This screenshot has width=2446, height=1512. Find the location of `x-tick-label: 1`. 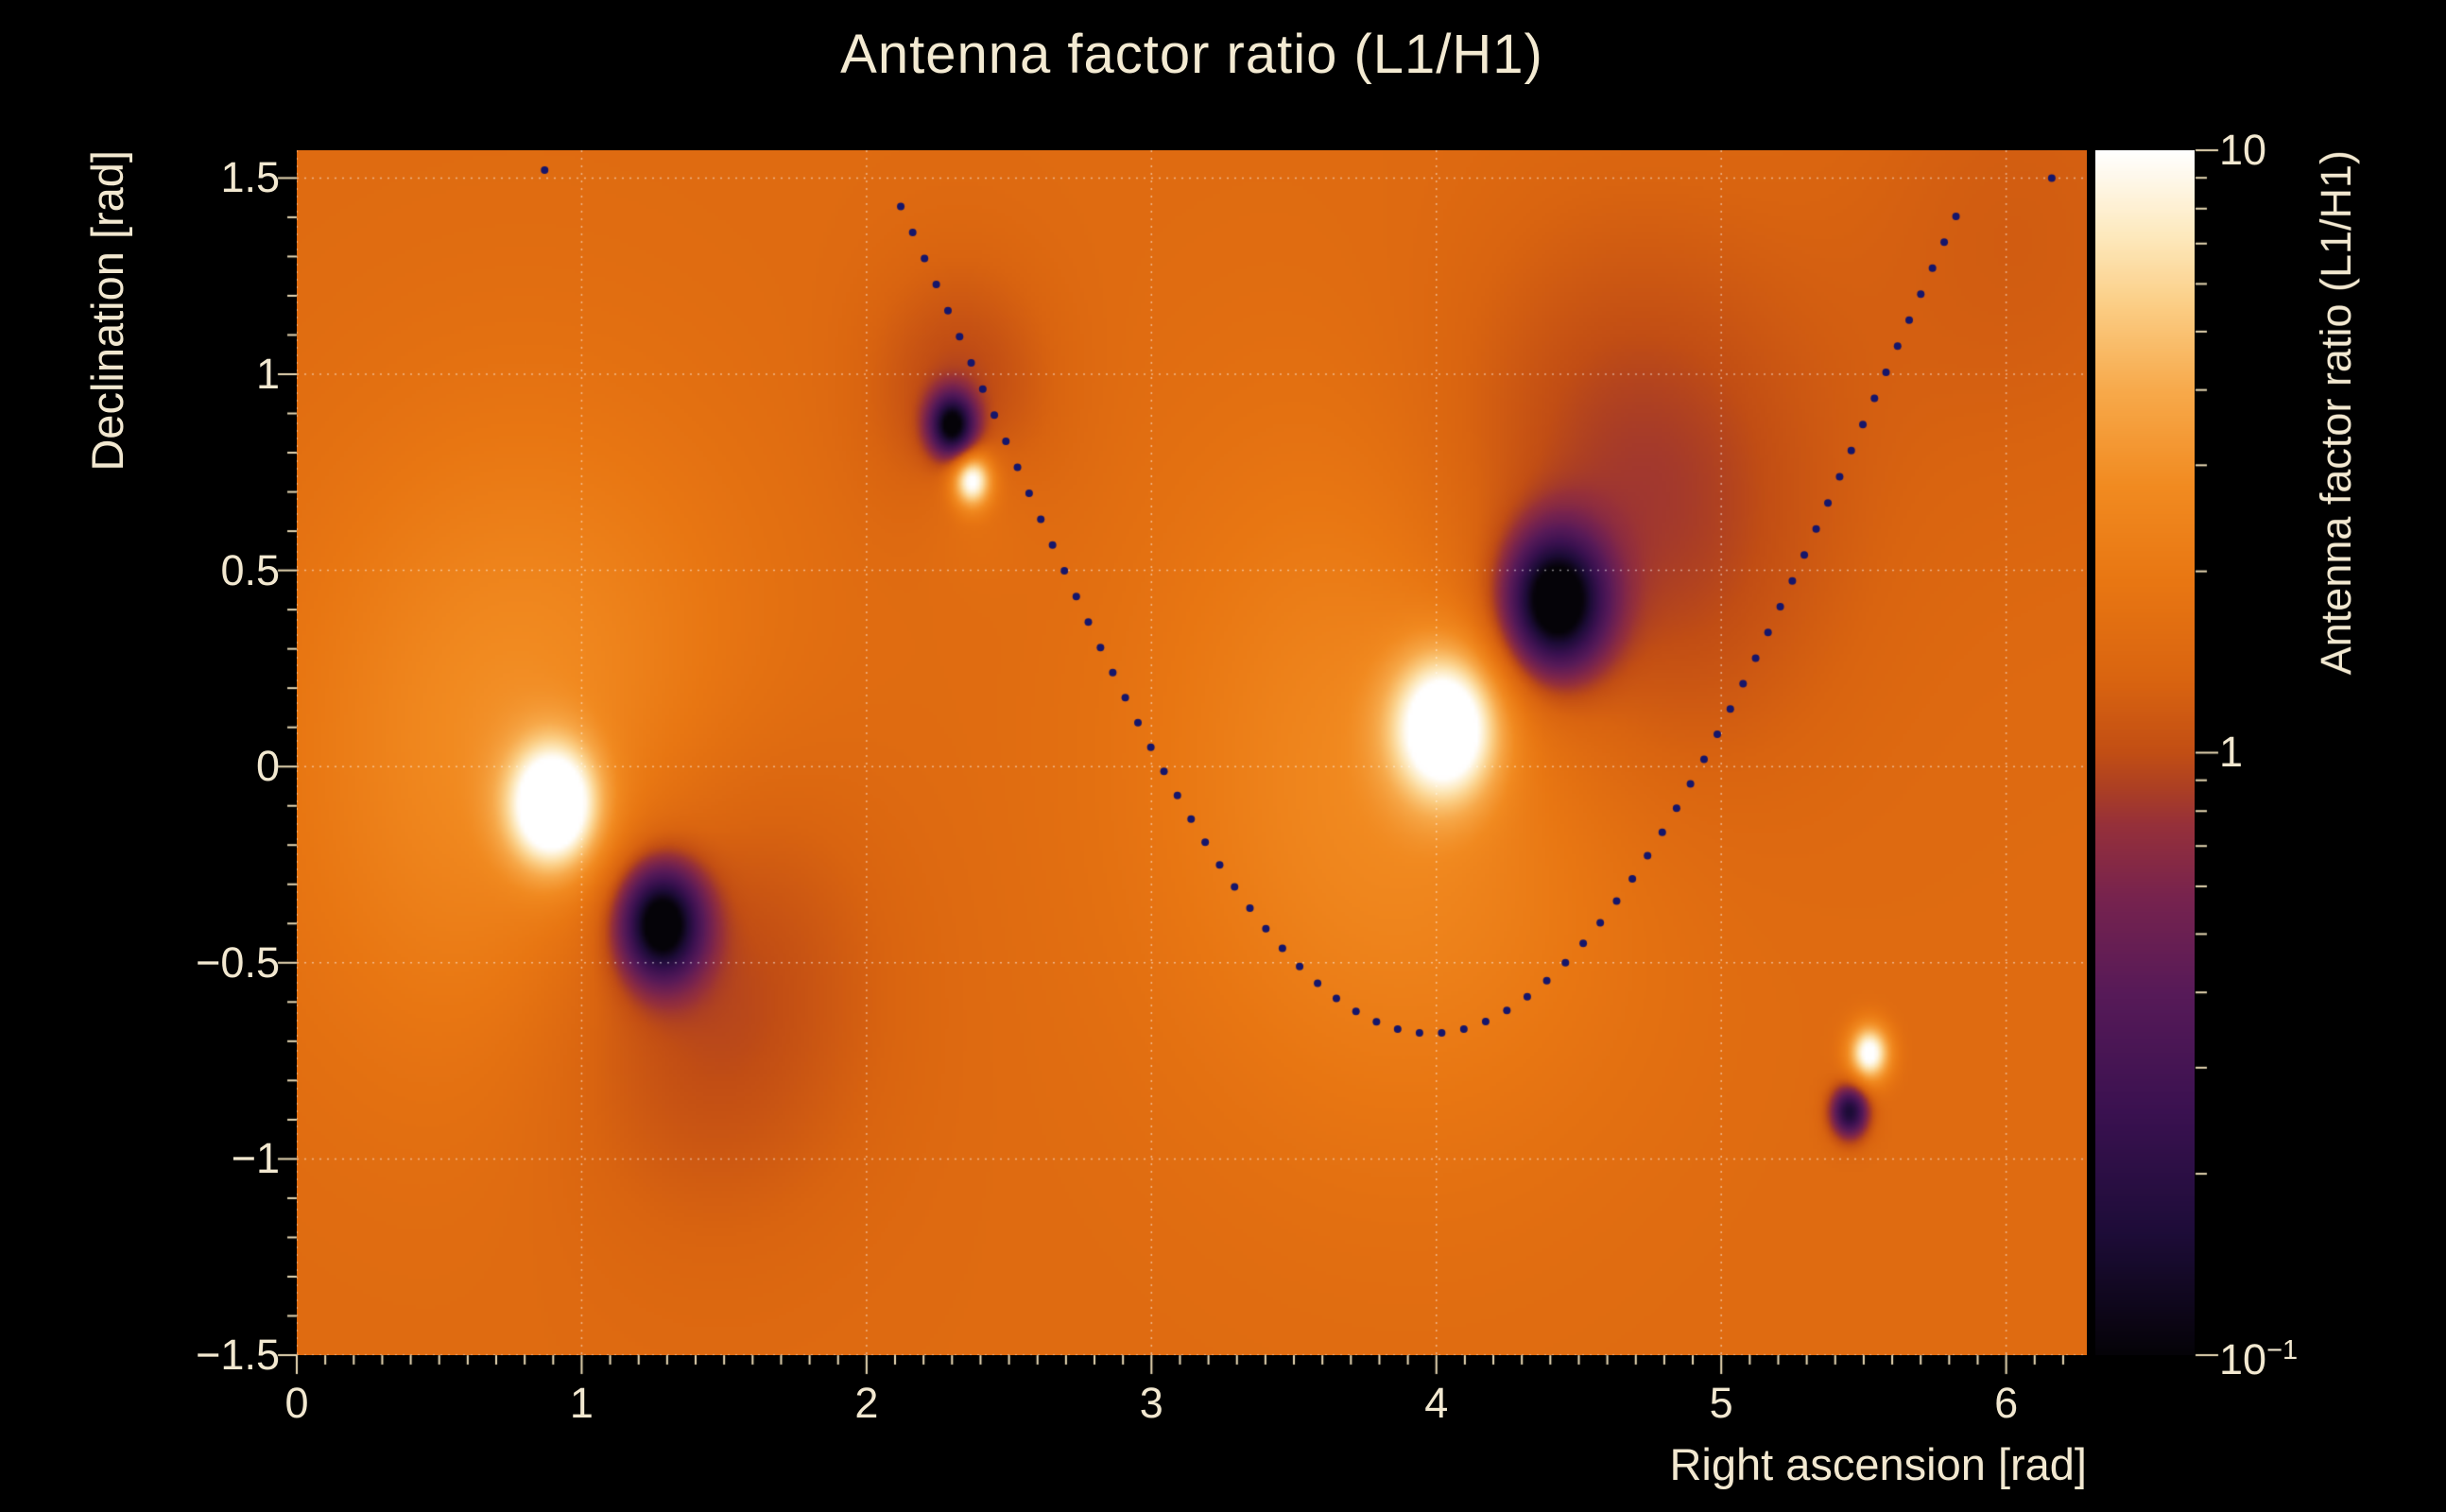

x-tick-label: 1 is located at coordinates (581, 1403).